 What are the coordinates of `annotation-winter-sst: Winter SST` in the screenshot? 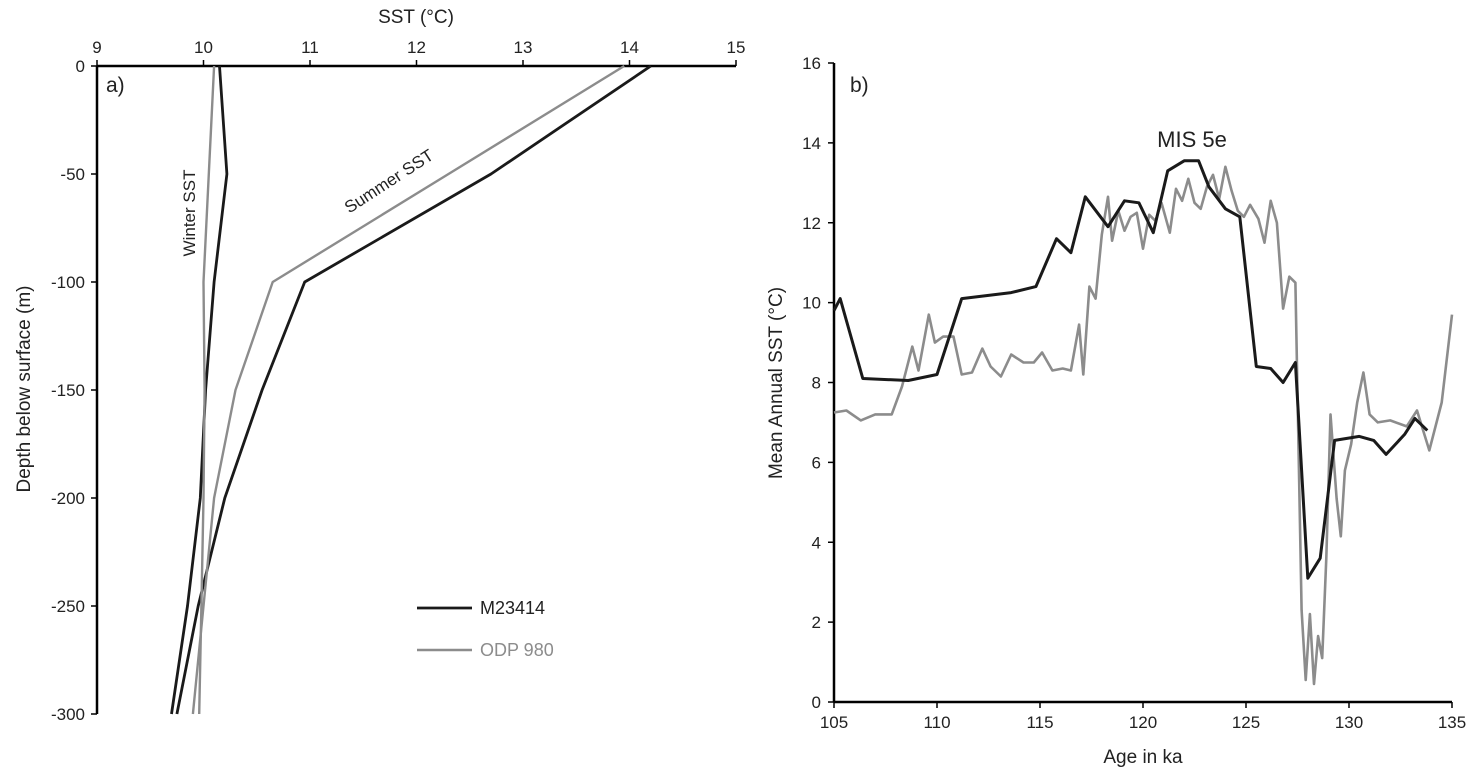 It's located at (189, 213).